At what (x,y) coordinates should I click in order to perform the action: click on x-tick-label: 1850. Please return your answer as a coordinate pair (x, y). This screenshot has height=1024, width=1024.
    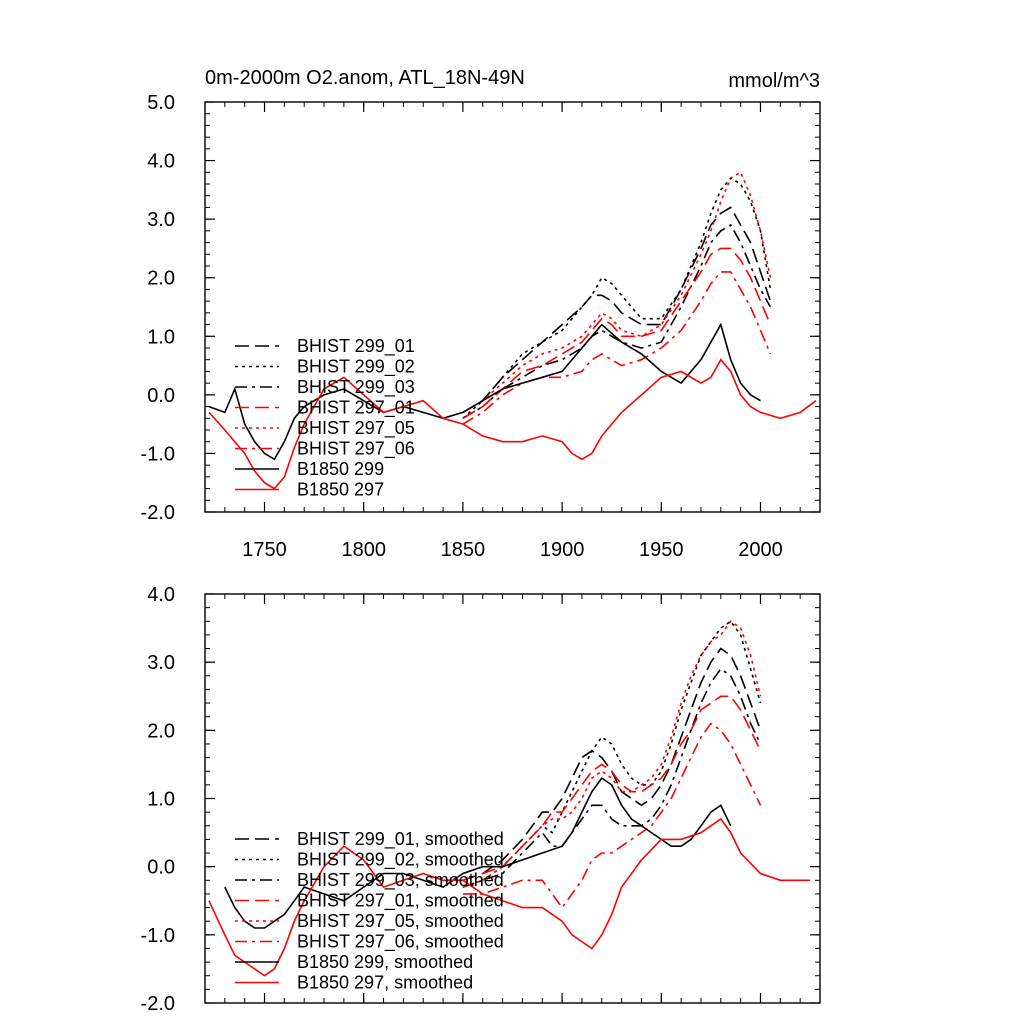
    Looking at the image, I should click on (463, 550).